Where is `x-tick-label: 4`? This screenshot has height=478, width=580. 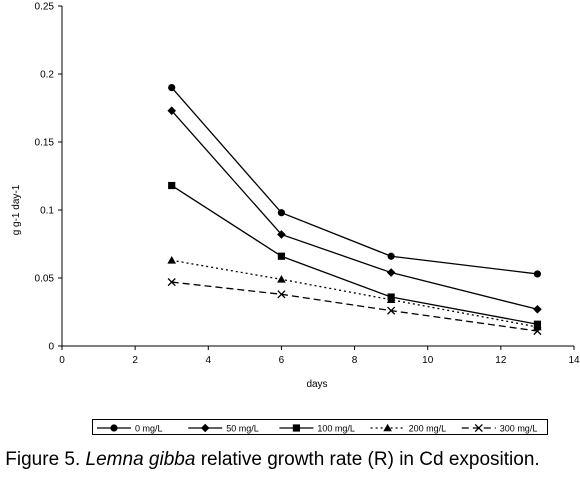 x-tick-label: 4 is located at coordinates (209, 360).